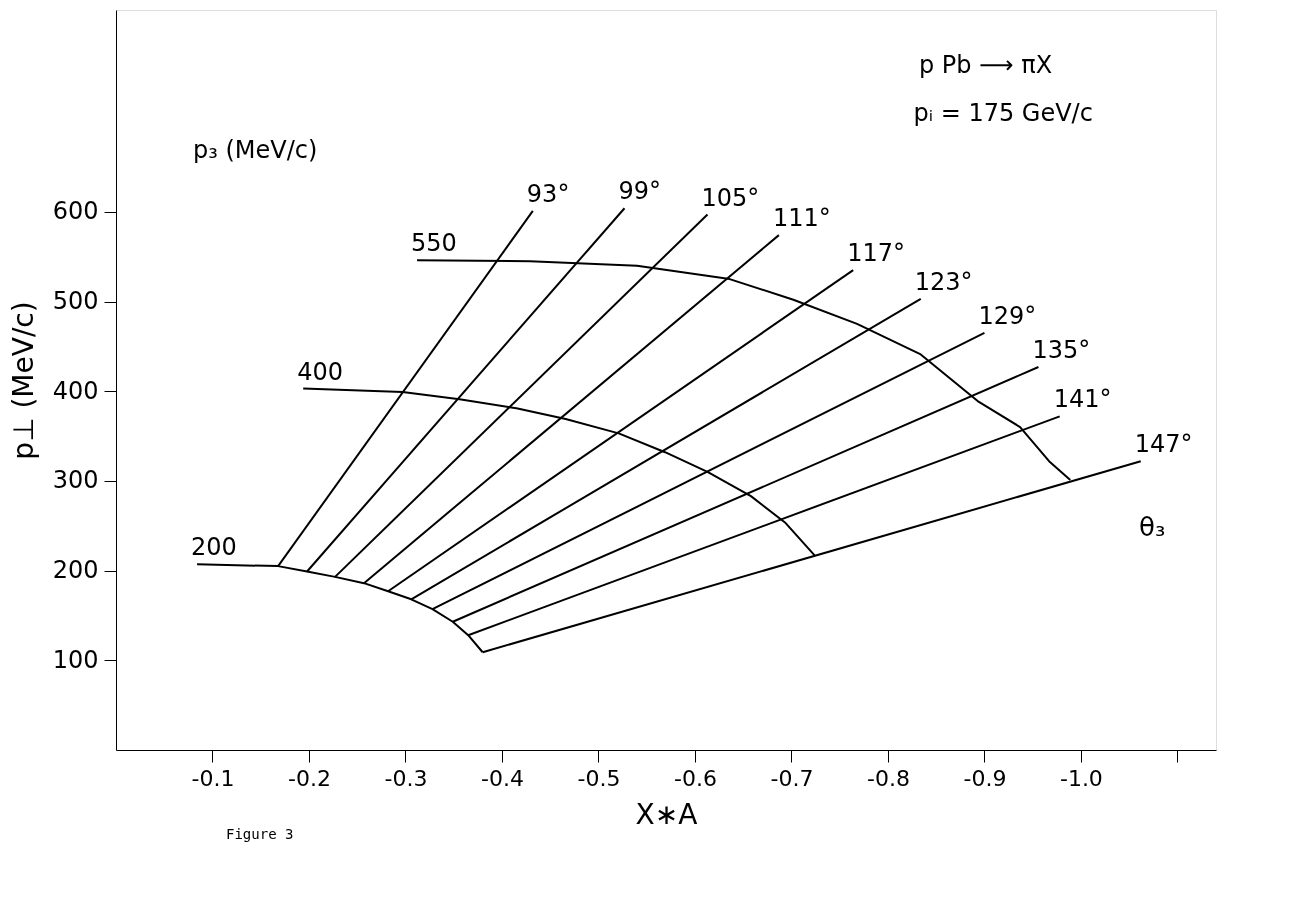 The image size is (1314, 909). What do you see at coordinates (1082, 399) in the screenshot?
I see `series-label: 141°` at bounding box center [1082, 399].